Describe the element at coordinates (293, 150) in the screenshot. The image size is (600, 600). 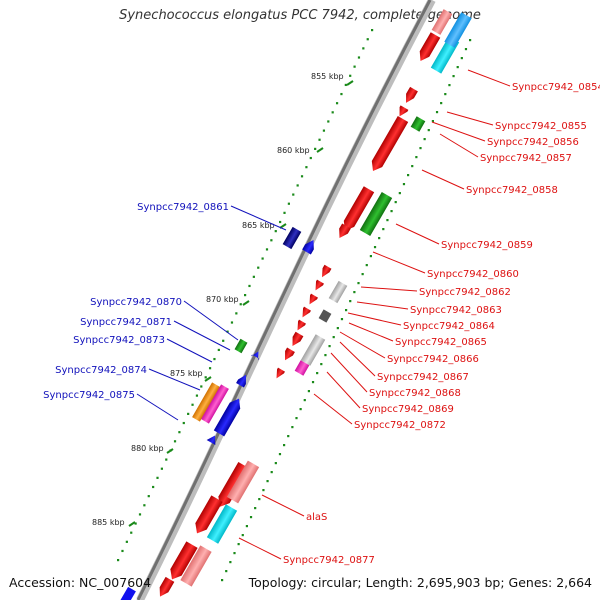
I see `kbp-tick-label: 860 kbp` at that location.